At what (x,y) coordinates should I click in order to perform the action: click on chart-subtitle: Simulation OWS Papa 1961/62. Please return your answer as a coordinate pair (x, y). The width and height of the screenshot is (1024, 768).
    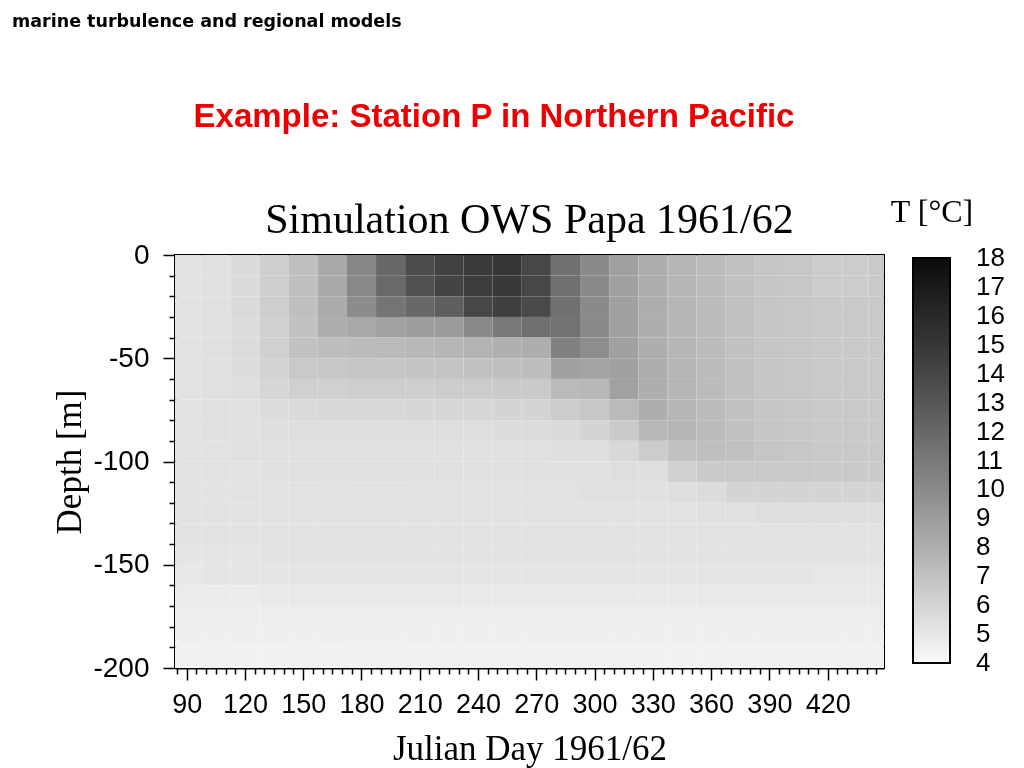
    Looking at the image, I should click on (529, 219).